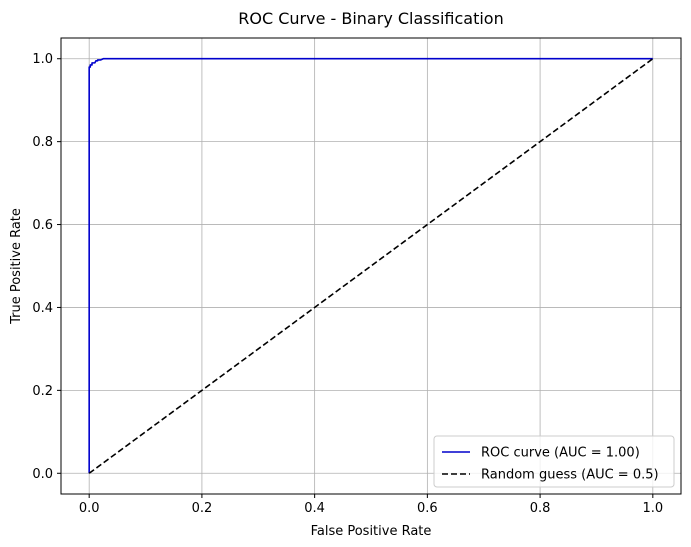 Image resolution: width=691 pixels, height=547 pixels. I want to click on legend-box, so click(554, 461).